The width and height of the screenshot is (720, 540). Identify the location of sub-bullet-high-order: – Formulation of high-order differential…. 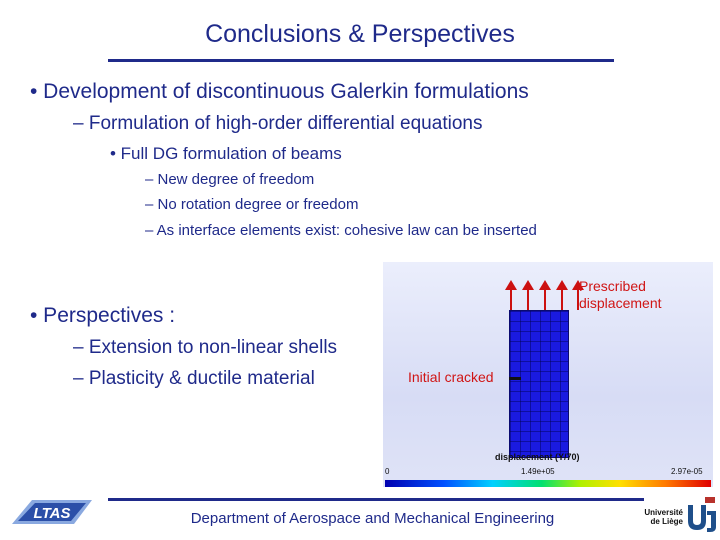
(278, 123).